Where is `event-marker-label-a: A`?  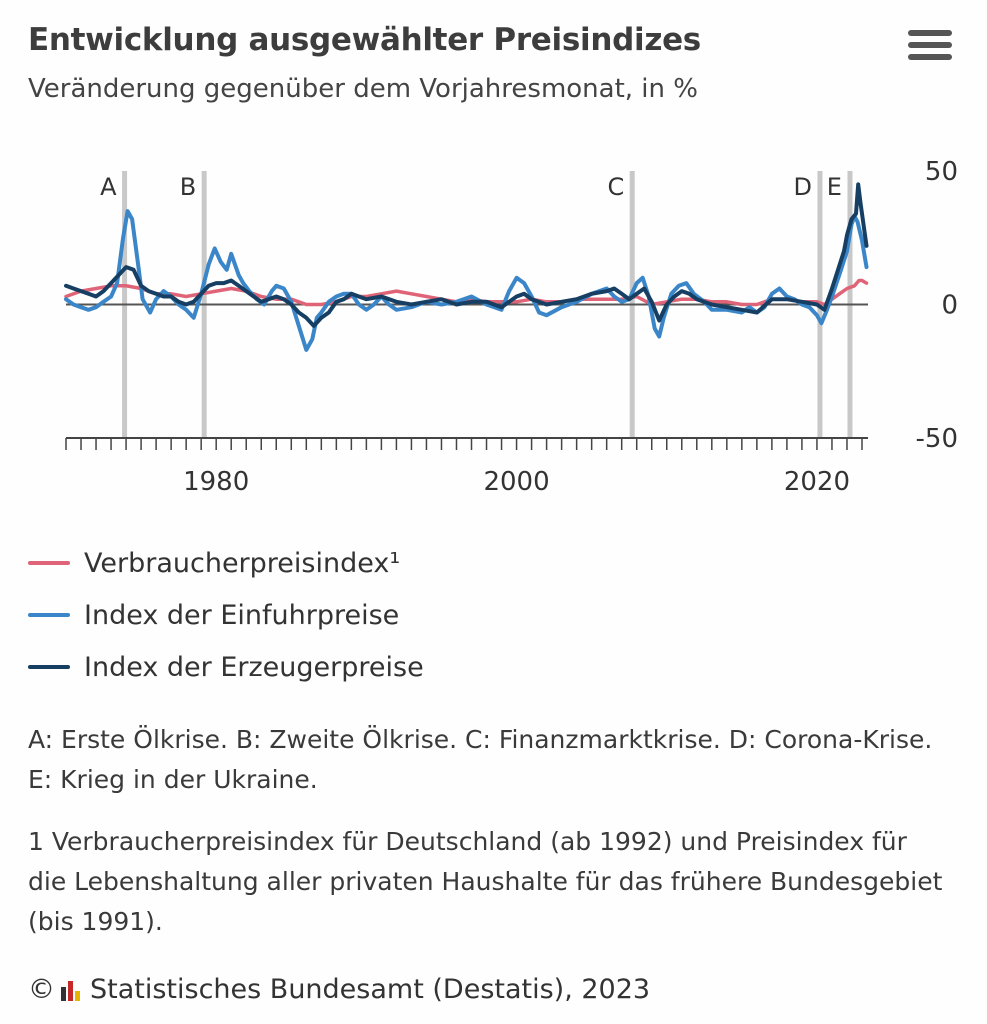
event-marker-label-a: A is located at coordinates (108, 187).